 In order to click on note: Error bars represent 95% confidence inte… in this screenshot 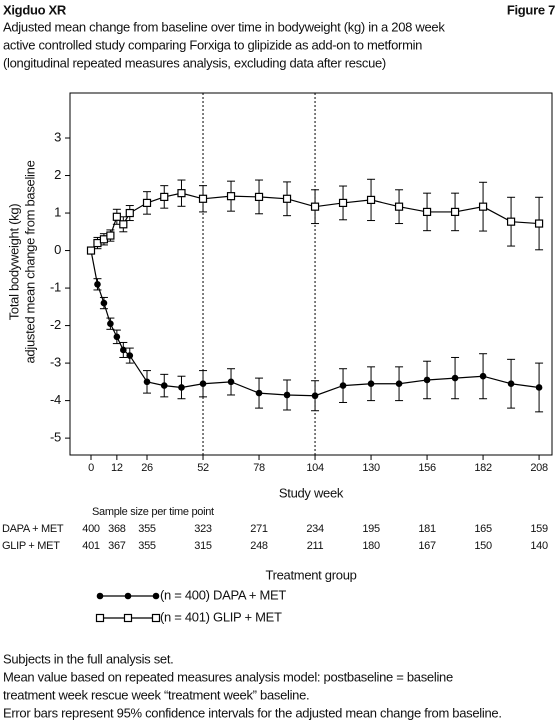, I will do `click(252, 712)`.